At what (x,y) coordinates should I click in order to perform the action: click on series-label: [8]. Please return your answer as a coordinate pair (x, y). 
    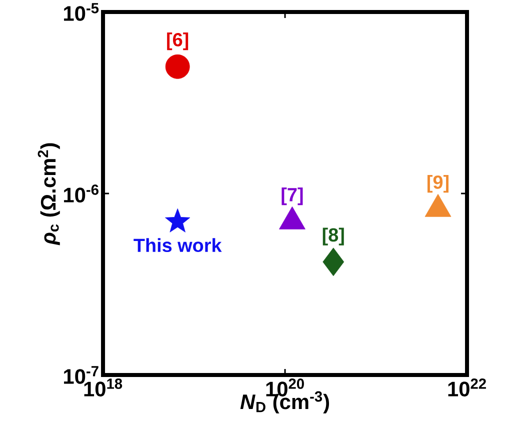
    Looking at the image, I should click on (333, 237).